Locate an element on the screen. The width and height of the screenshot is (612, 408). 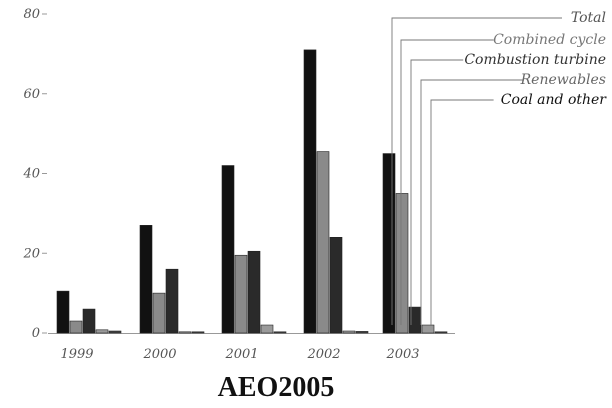
x-axis: 1999 2000 2001 2002 2003 is located at coordinates (239, 354).